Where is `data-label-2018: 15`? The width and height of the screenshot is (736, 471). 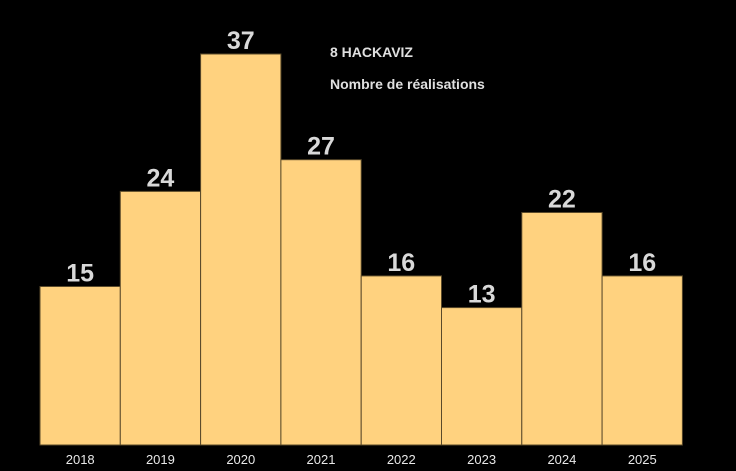 data-label-2018: 15 is located at coordinates (80, 274).